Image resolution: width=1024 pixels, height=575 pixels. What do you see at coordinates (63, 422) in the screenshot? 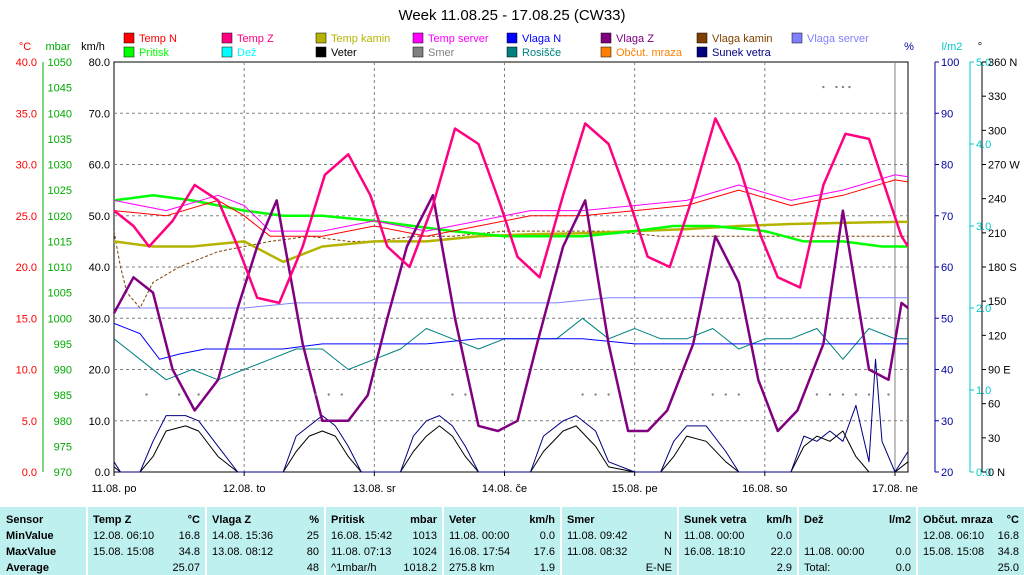
I see `axis-tick-label: 980` at bounding box center [63, 422].